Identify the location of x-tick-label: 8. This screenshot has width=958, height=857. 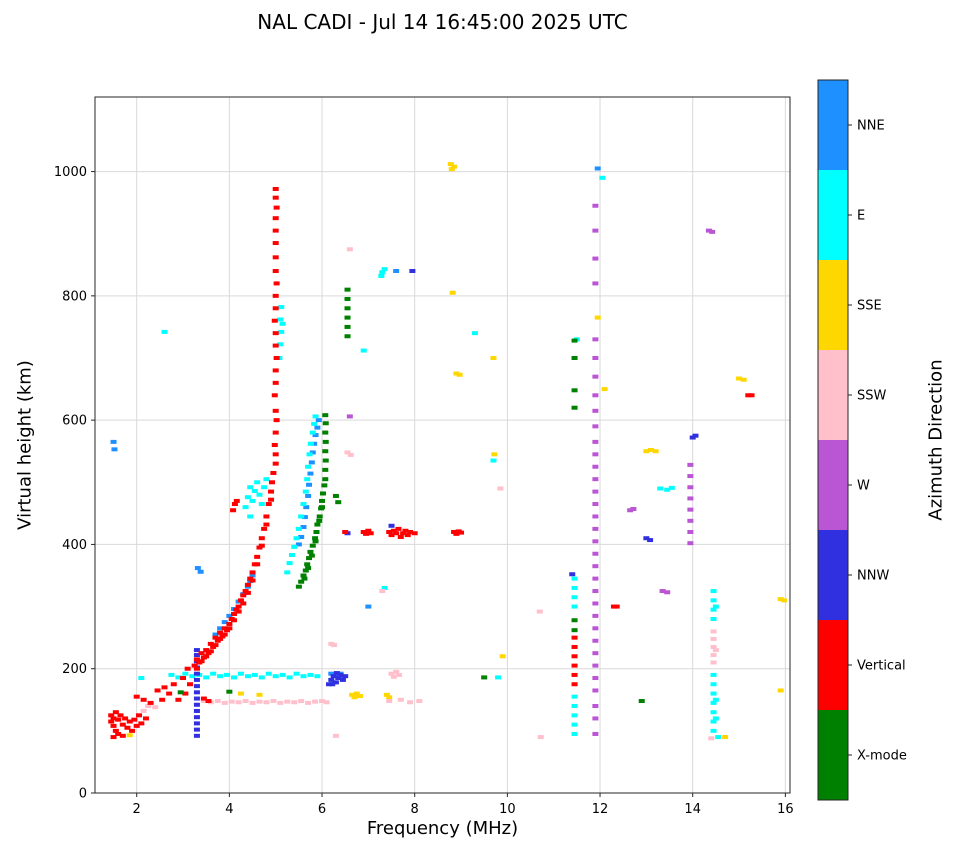
(415, 809).